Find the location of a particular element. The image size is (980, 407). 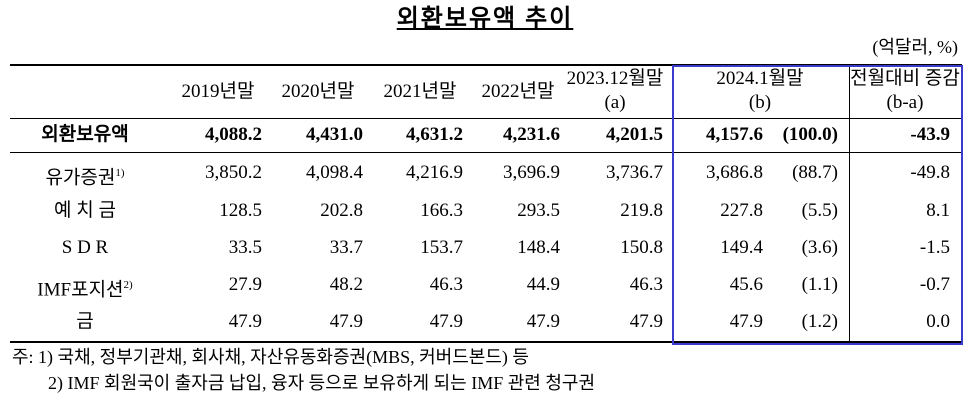

cell: (1.2) is located at coordinates (819, 321).